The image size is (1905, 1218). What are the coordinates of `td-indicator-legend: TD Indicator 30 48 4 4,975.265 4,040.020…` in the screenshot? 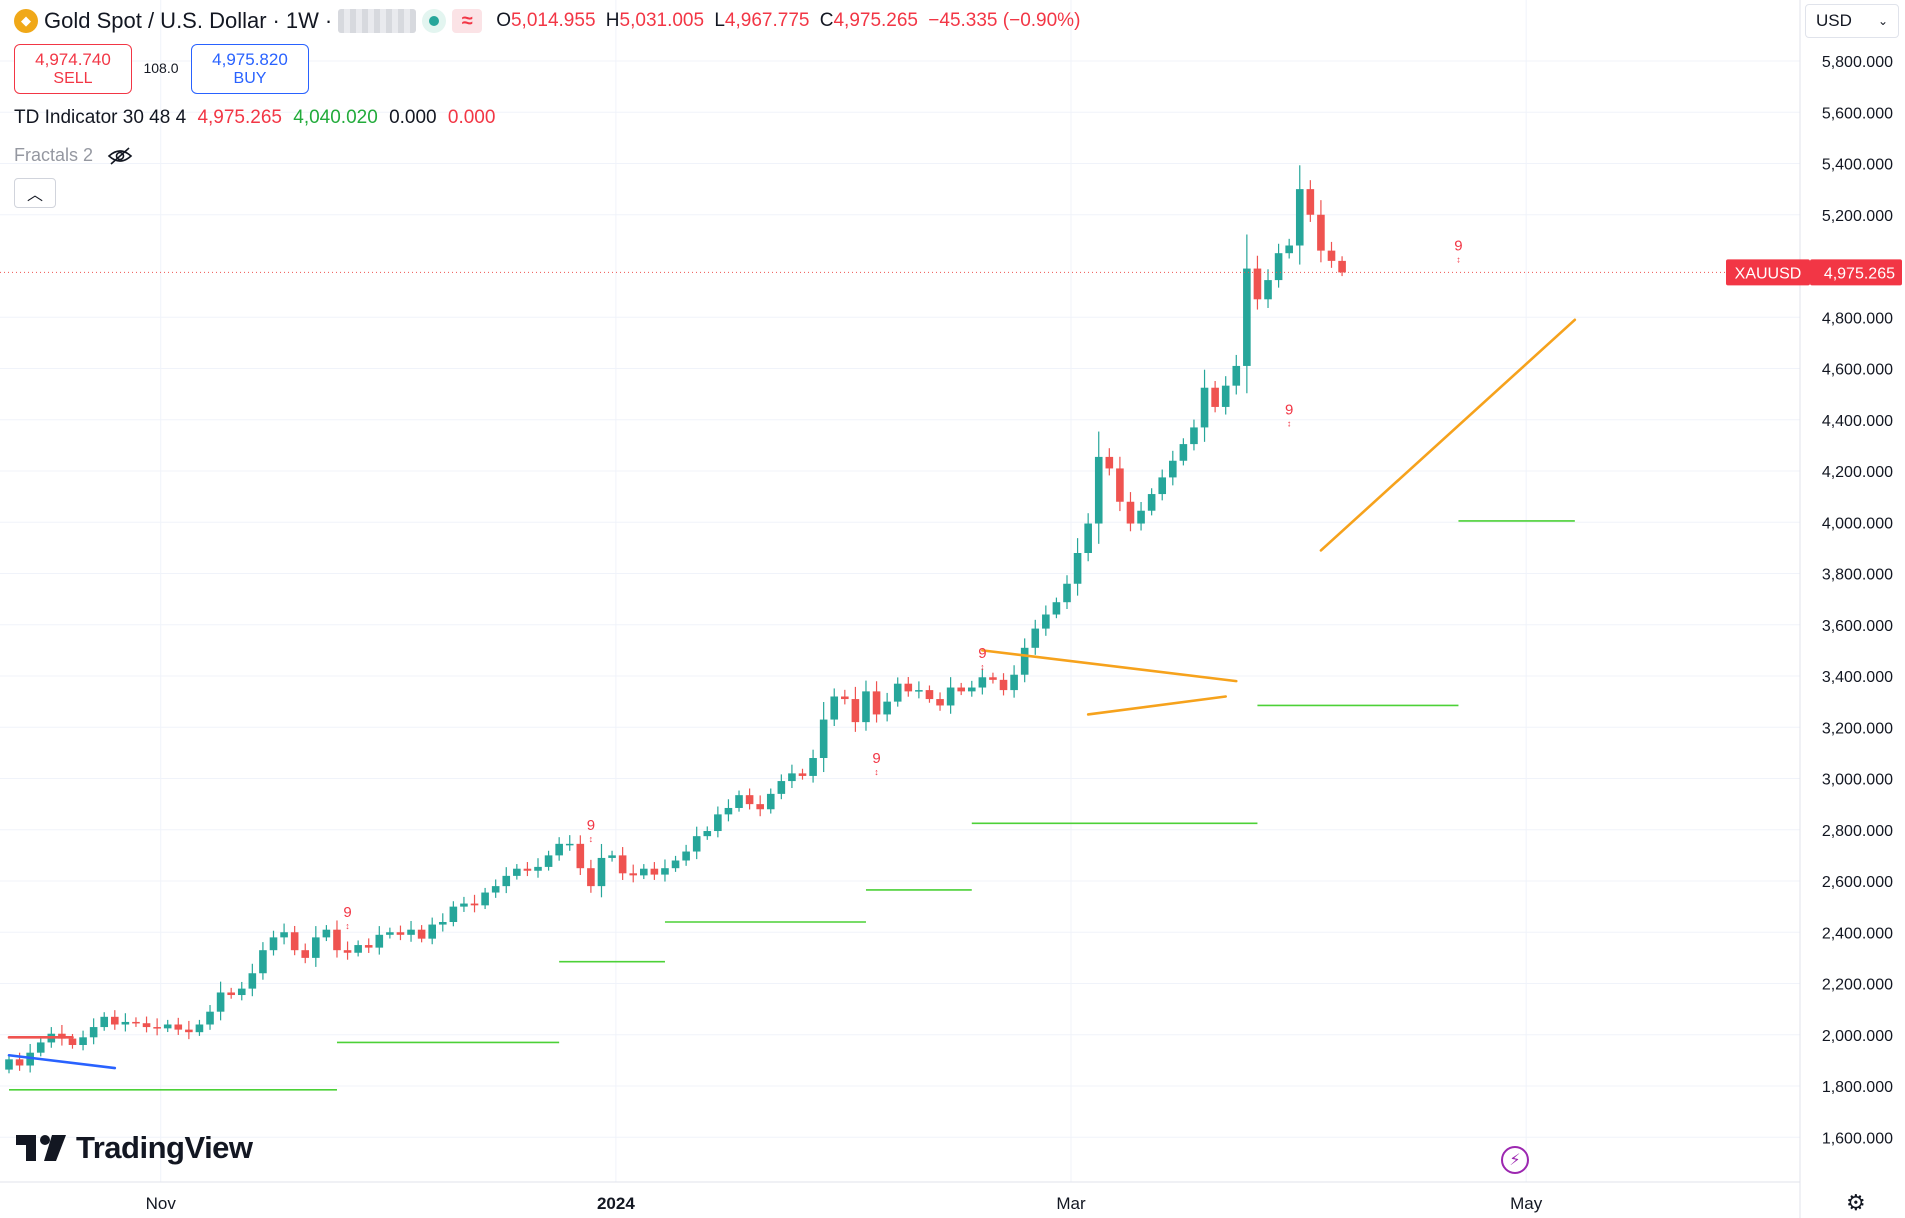 It's located at (255, 117).